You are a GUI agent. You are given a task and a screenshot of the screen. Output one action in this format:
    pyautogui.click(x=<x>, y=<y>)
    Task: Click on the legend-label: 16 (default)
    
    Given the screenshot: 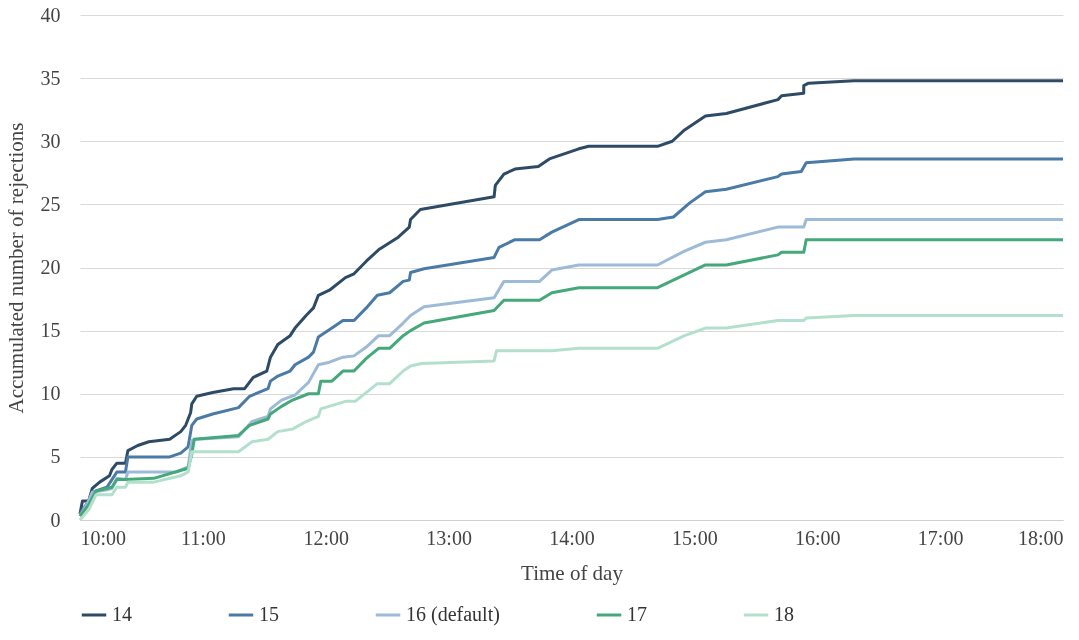 What is the action you would take?
    pyautogui.click(x=453, y=614)
    